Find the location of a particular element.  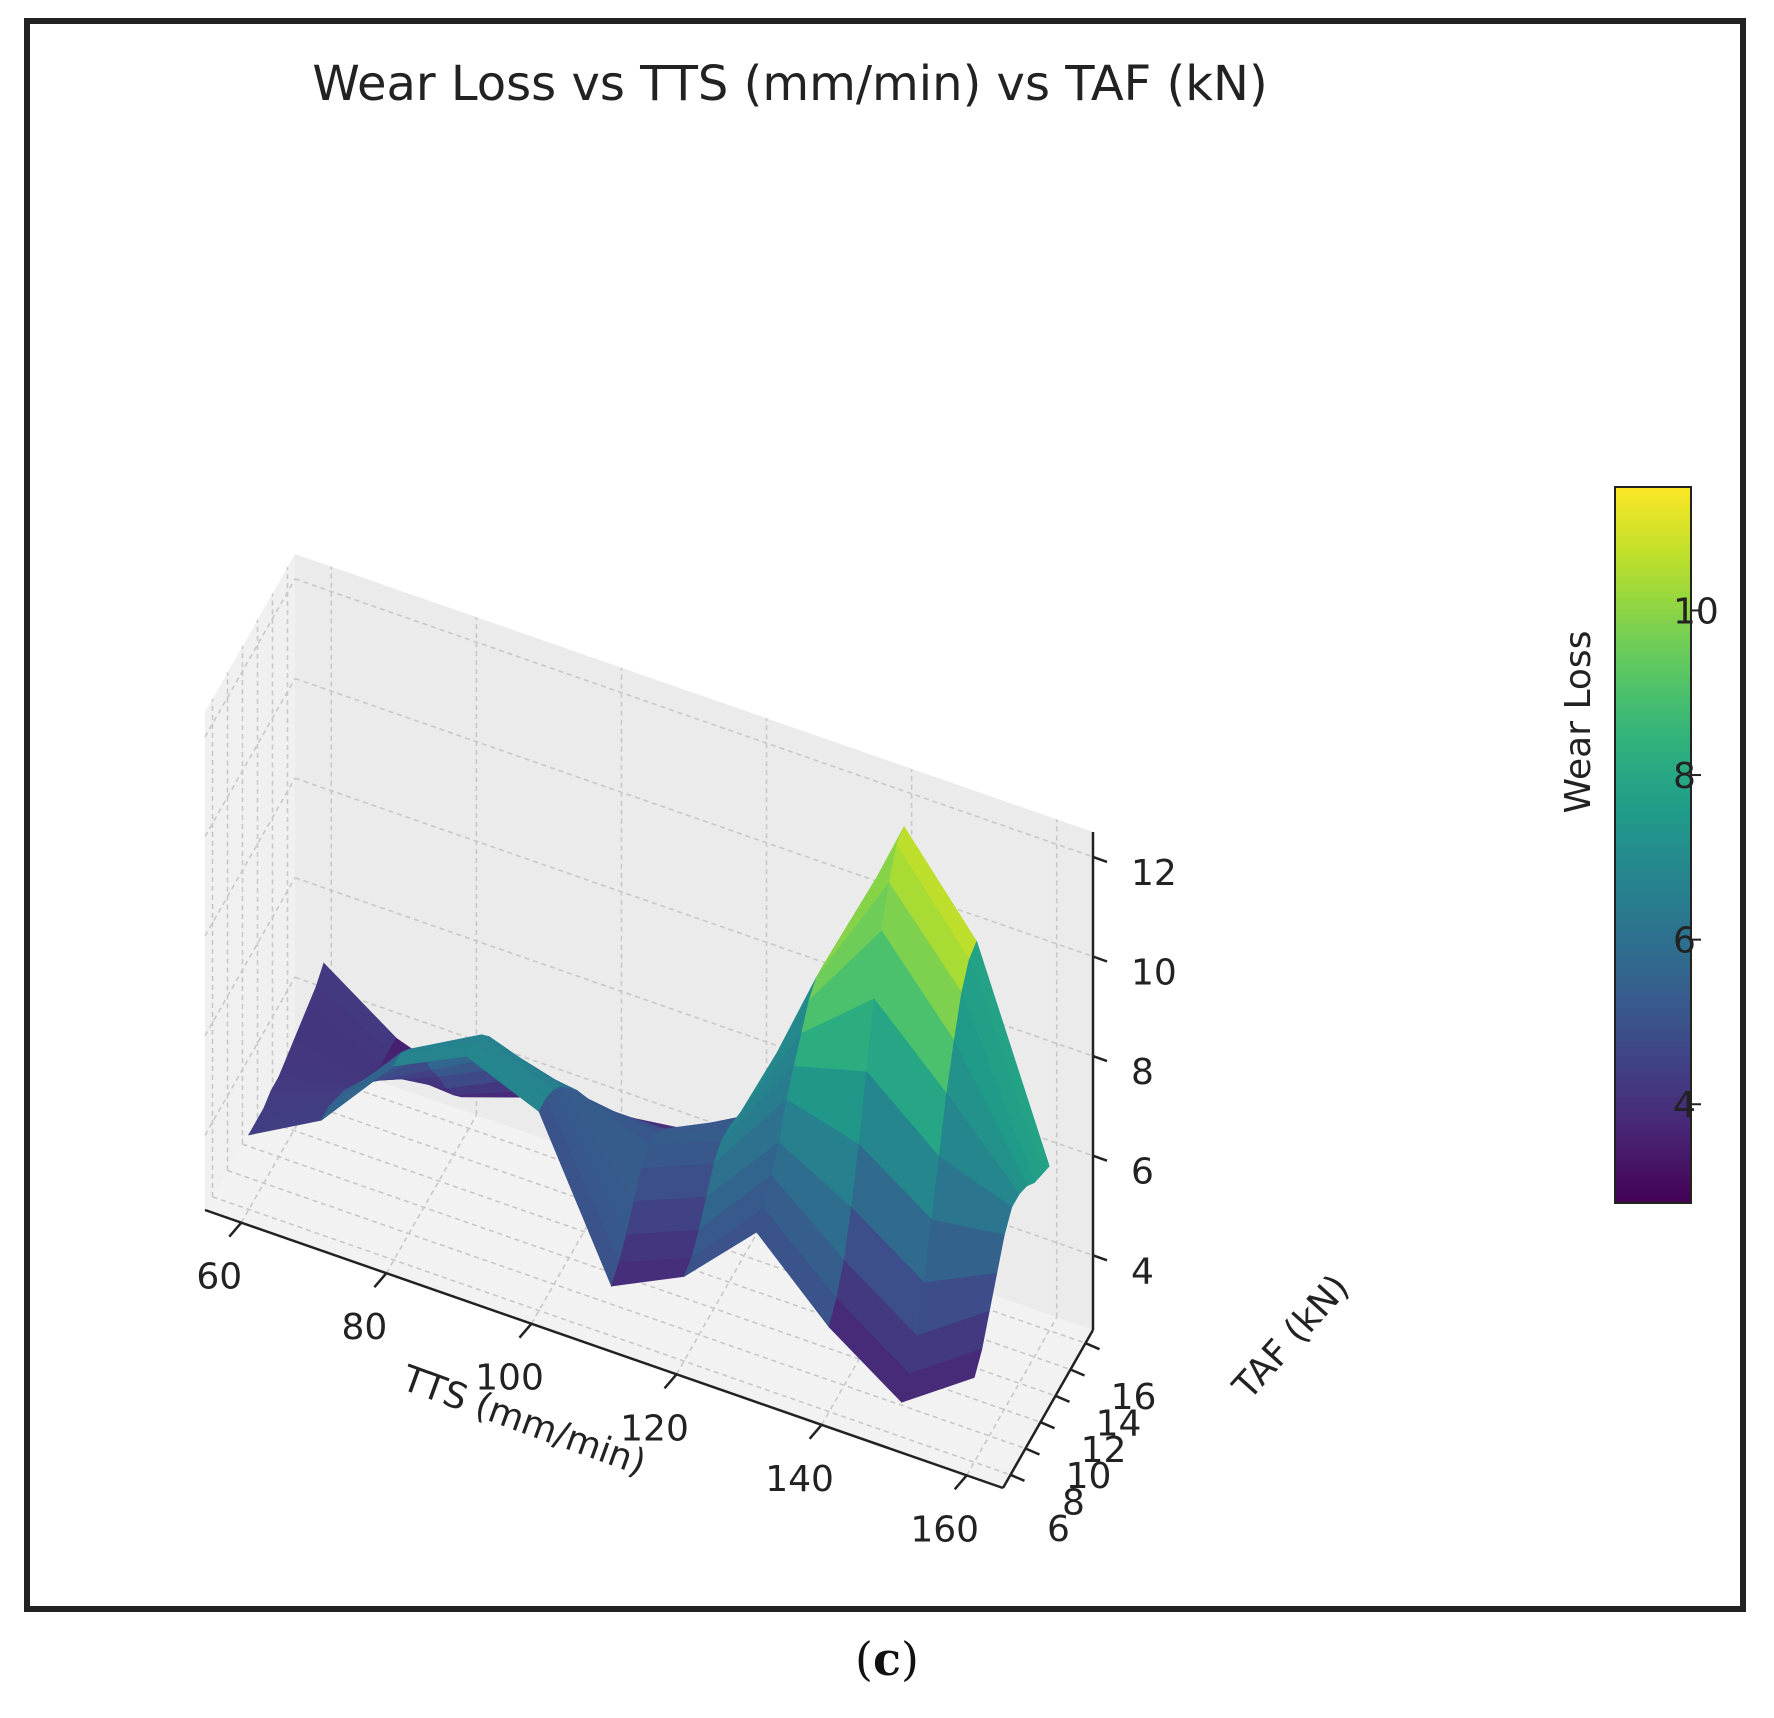

colorbar-gradient is located at coordinates (1653, 845).